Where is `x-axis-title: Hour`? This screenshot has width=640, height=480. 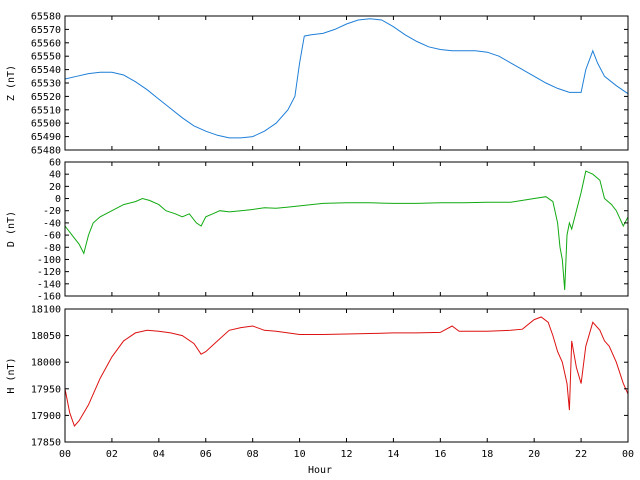
x-axis-title: Hour is located at coordinates (320, 470).